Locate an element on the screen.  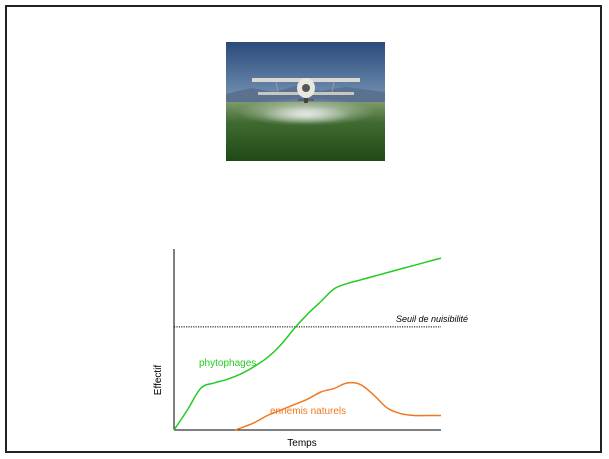
y-axis-label: Effectif is located at coordinates (158, 380).